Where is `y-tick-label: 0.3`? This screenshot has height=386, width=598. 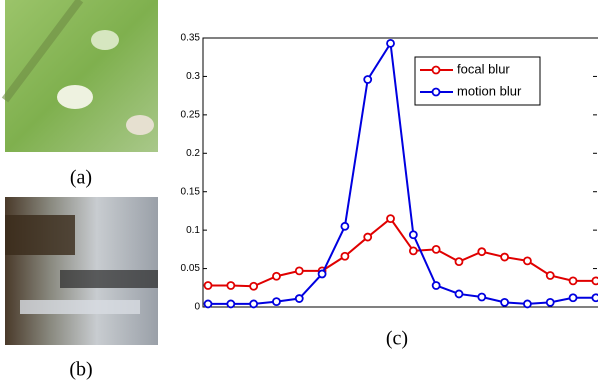 y-tick-label: 0.3 is located at coordinates (193, 76).